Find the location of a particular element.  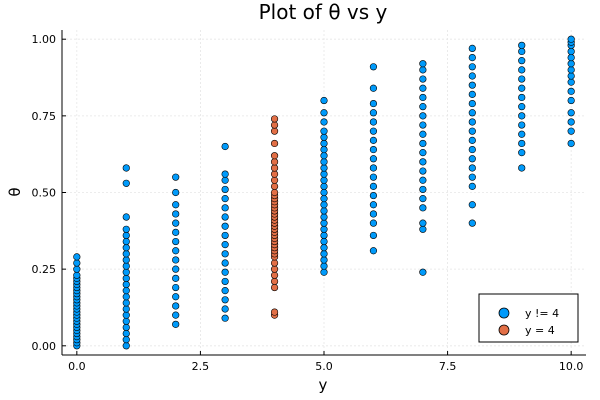

y-tick-label: 0.25 is located at coordinates (44, 269).